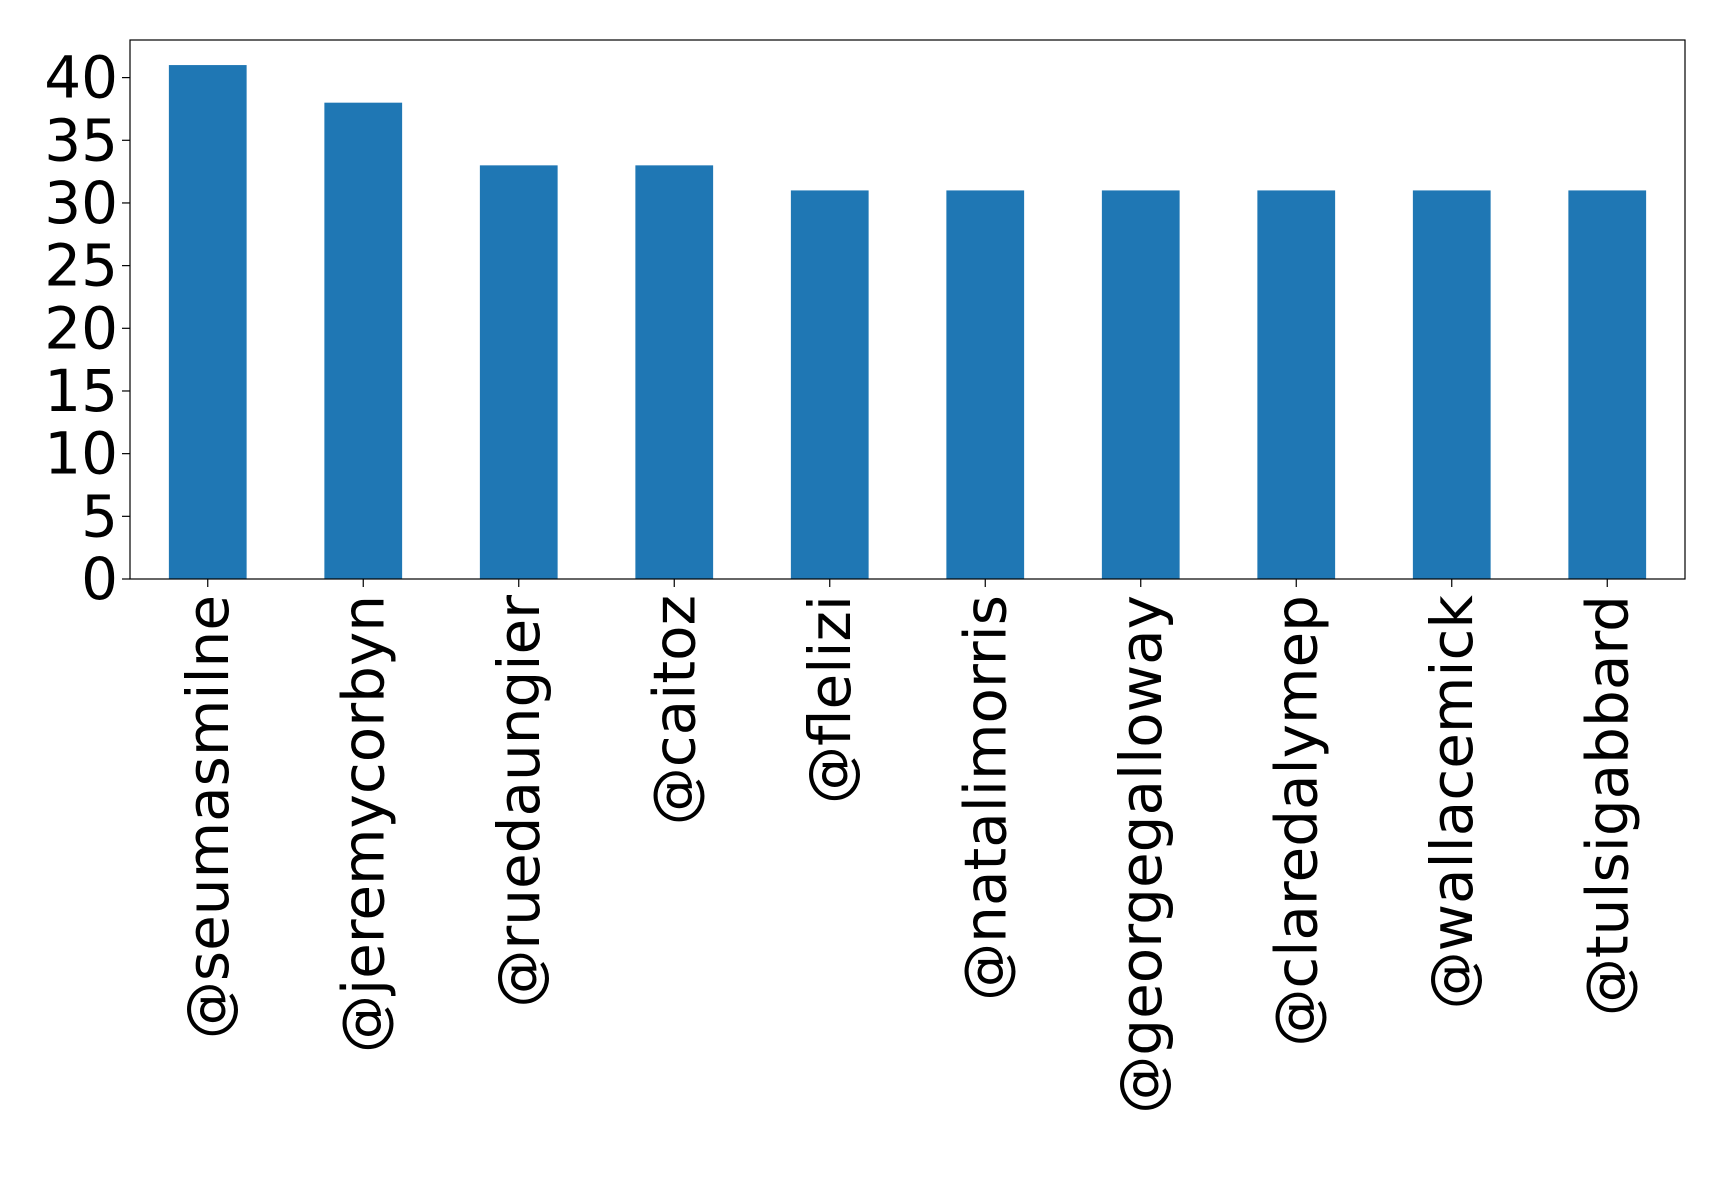  What do you see at coordinates (1140, 384) in the screenshot?
I see `bar-georgegalloway` at bounding box center [1140, 384].